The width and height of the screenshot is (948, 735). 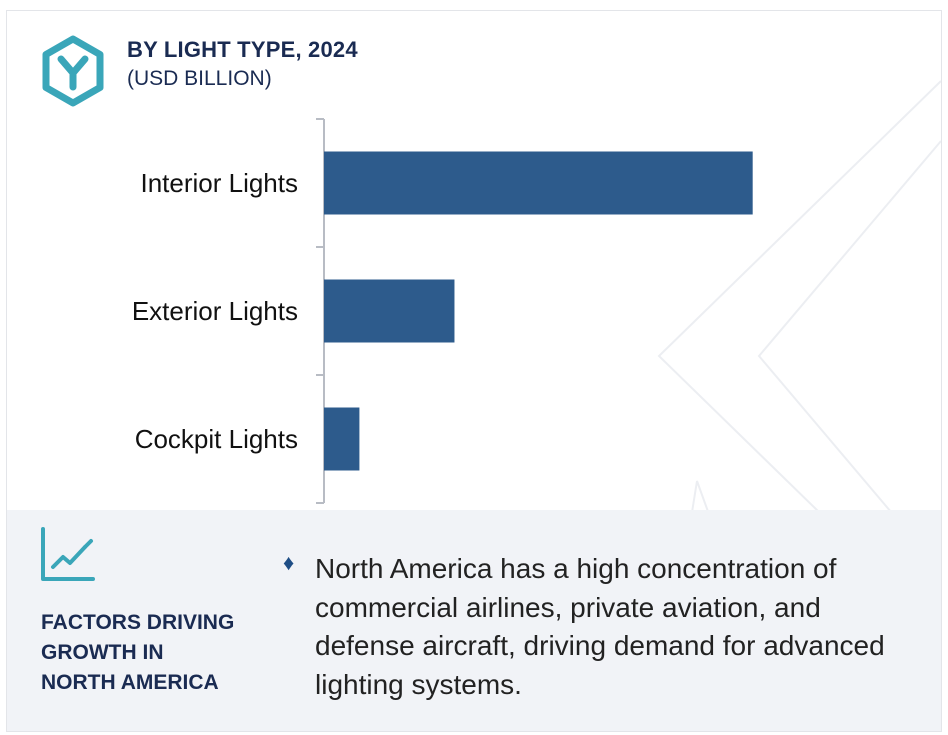 I want to click on category-label: Exterior Lights, so click(x=215, y=311).